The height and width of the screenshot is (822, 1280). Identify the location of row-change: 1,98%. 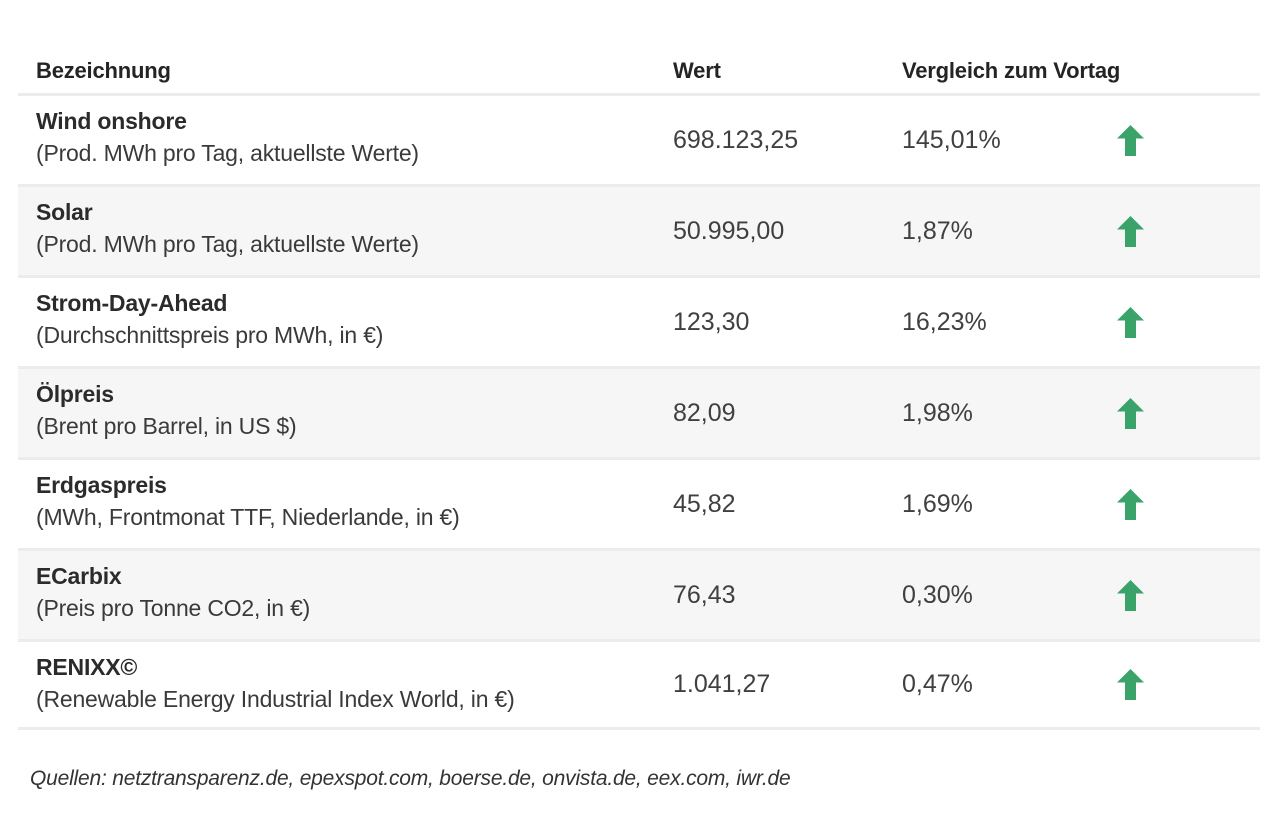
(937, 412).